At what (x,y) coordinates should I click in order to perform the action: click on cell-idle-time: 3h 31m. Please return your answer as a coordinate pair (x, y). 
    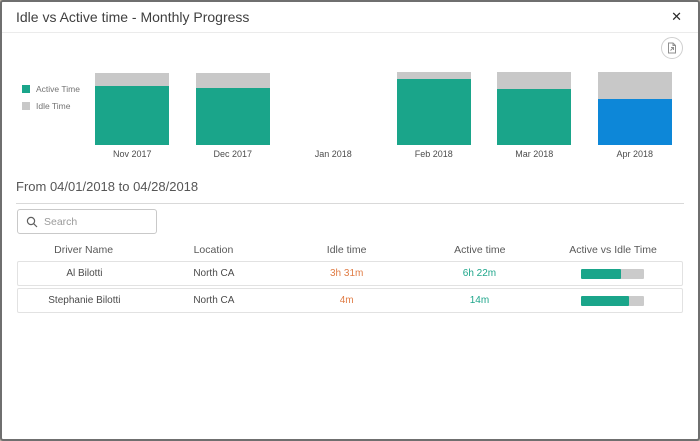
    Looking at the image, I should click on (346, 273).